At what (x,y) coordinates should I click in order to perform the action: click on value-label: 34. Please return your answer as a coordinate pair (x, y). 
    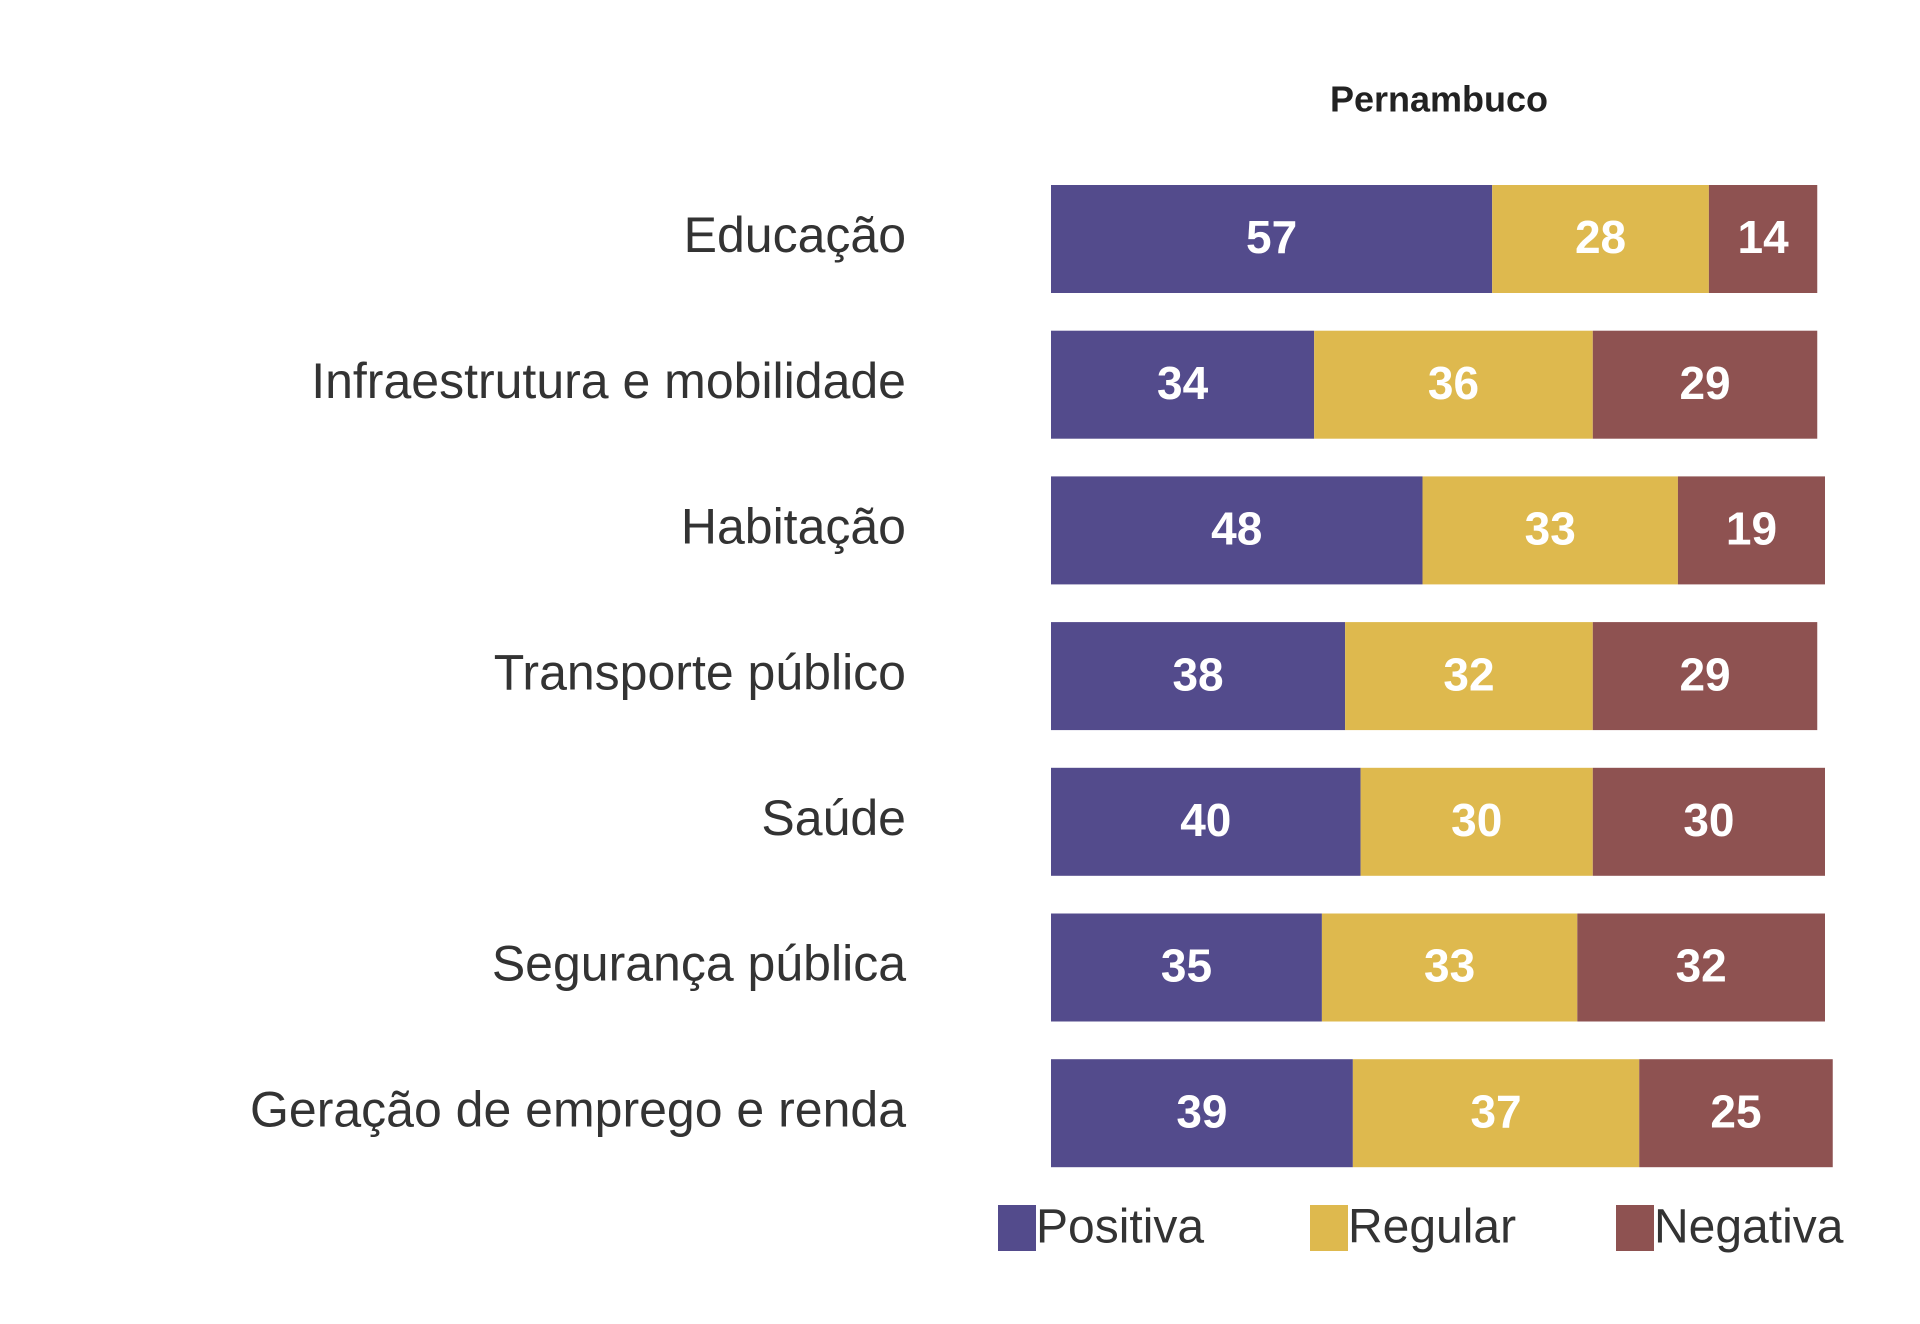
    Looking at the image, I should click on (1183, 383).